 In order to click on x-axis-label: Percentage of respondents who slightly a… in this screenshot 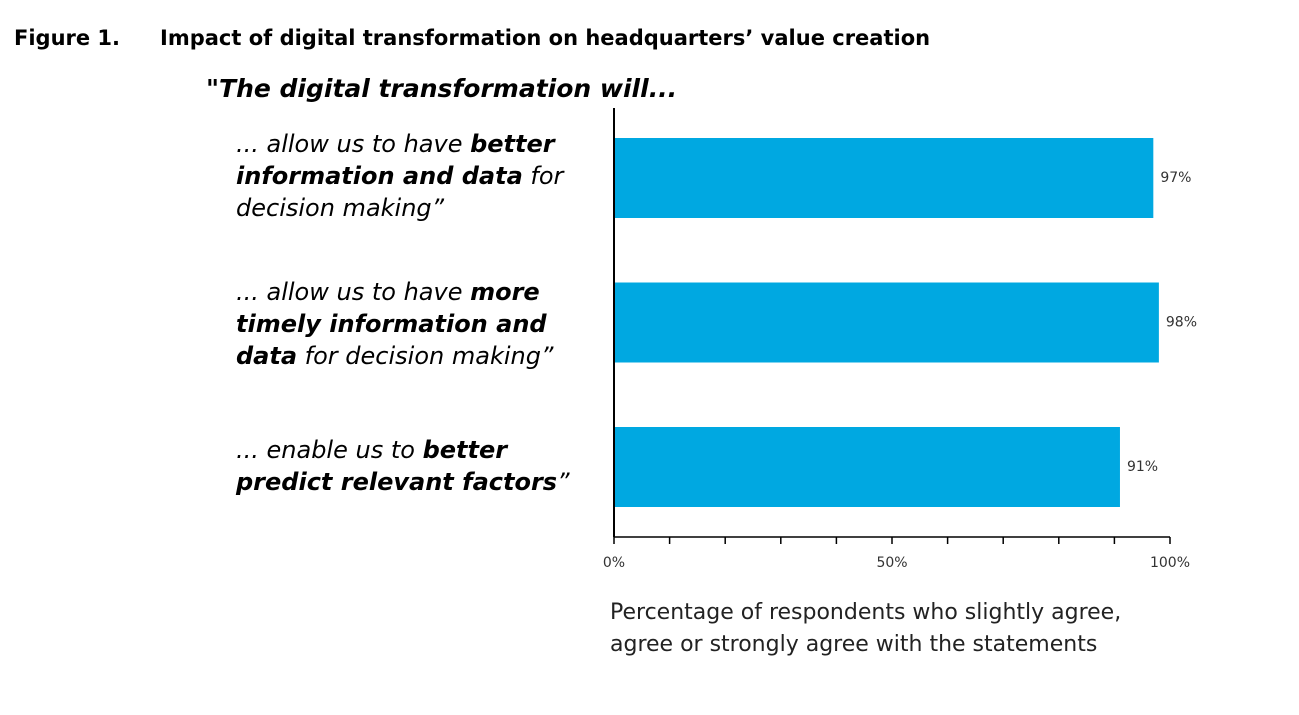, I will do `click(866, 628)`.